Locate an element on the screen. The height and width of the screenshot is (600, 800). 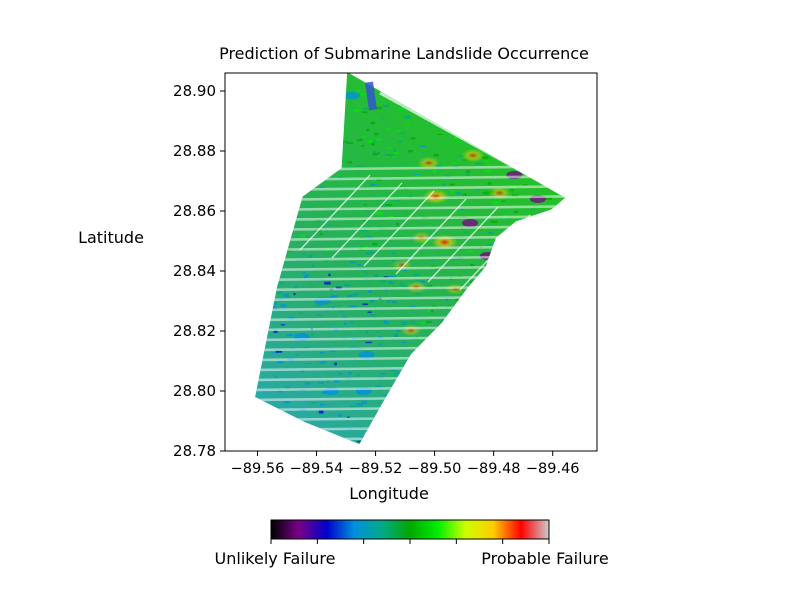
colorbar-ticks is located at coordinates (410, 541).